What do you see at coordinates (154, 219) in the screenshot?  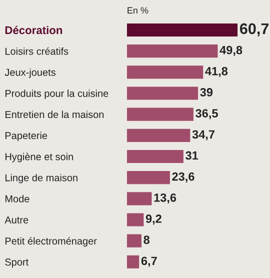 I see `data-label: 9,2` at bounding box center [154, 219].